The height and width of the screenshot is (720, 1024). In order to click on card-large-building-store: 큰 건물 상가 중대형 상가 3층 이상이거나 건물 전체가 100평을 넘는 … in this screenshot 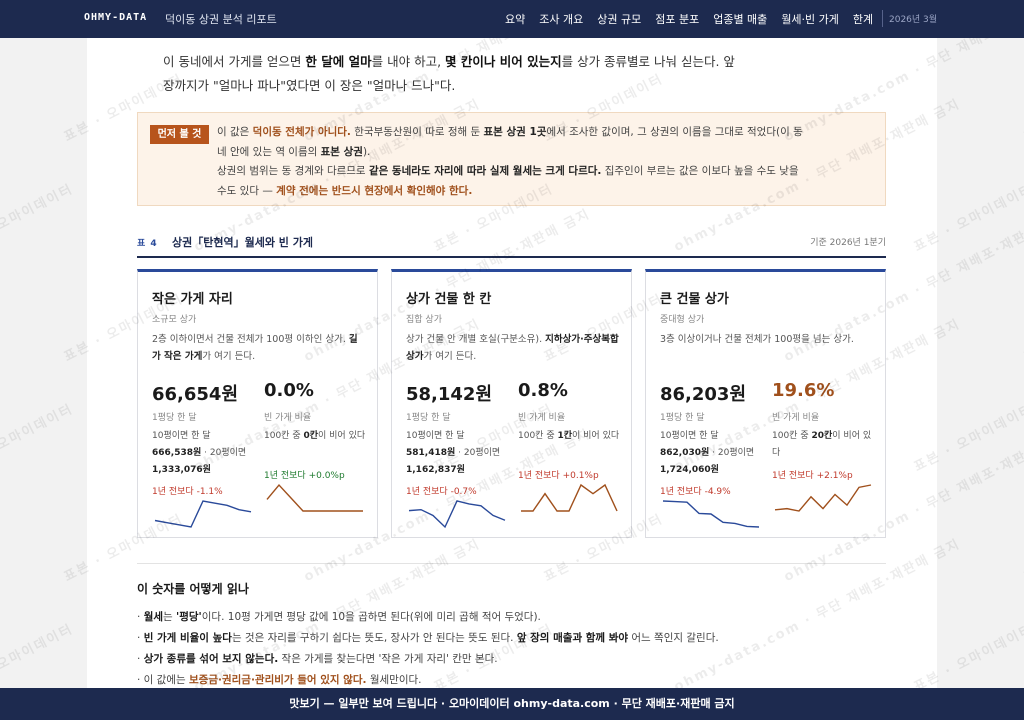, I will do `click(765, 403)`.